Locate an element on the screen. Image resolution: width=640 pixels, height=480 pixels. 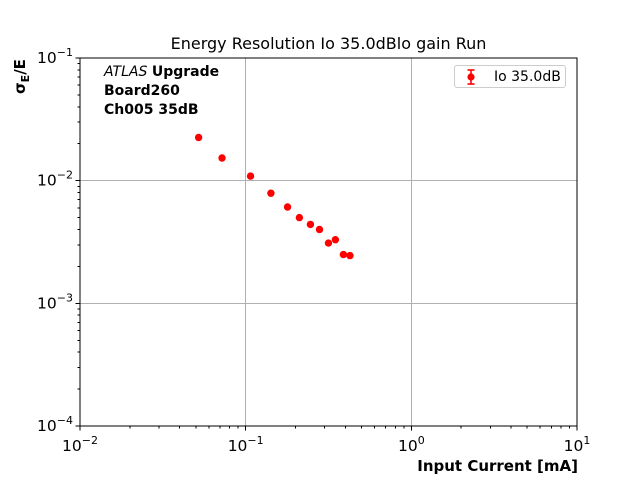
y-axis-label: σE/E is located at coordinates (21, 76).